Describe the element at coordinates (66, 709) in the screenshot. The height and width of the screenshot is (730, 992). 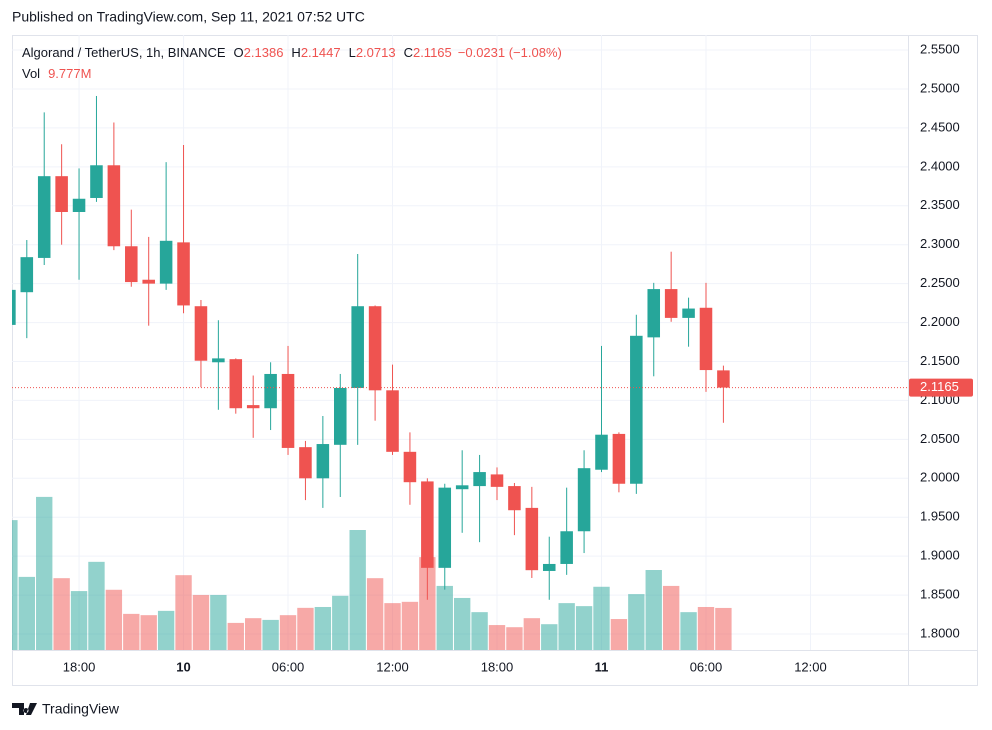
I see `logo: TradingView` at that location.